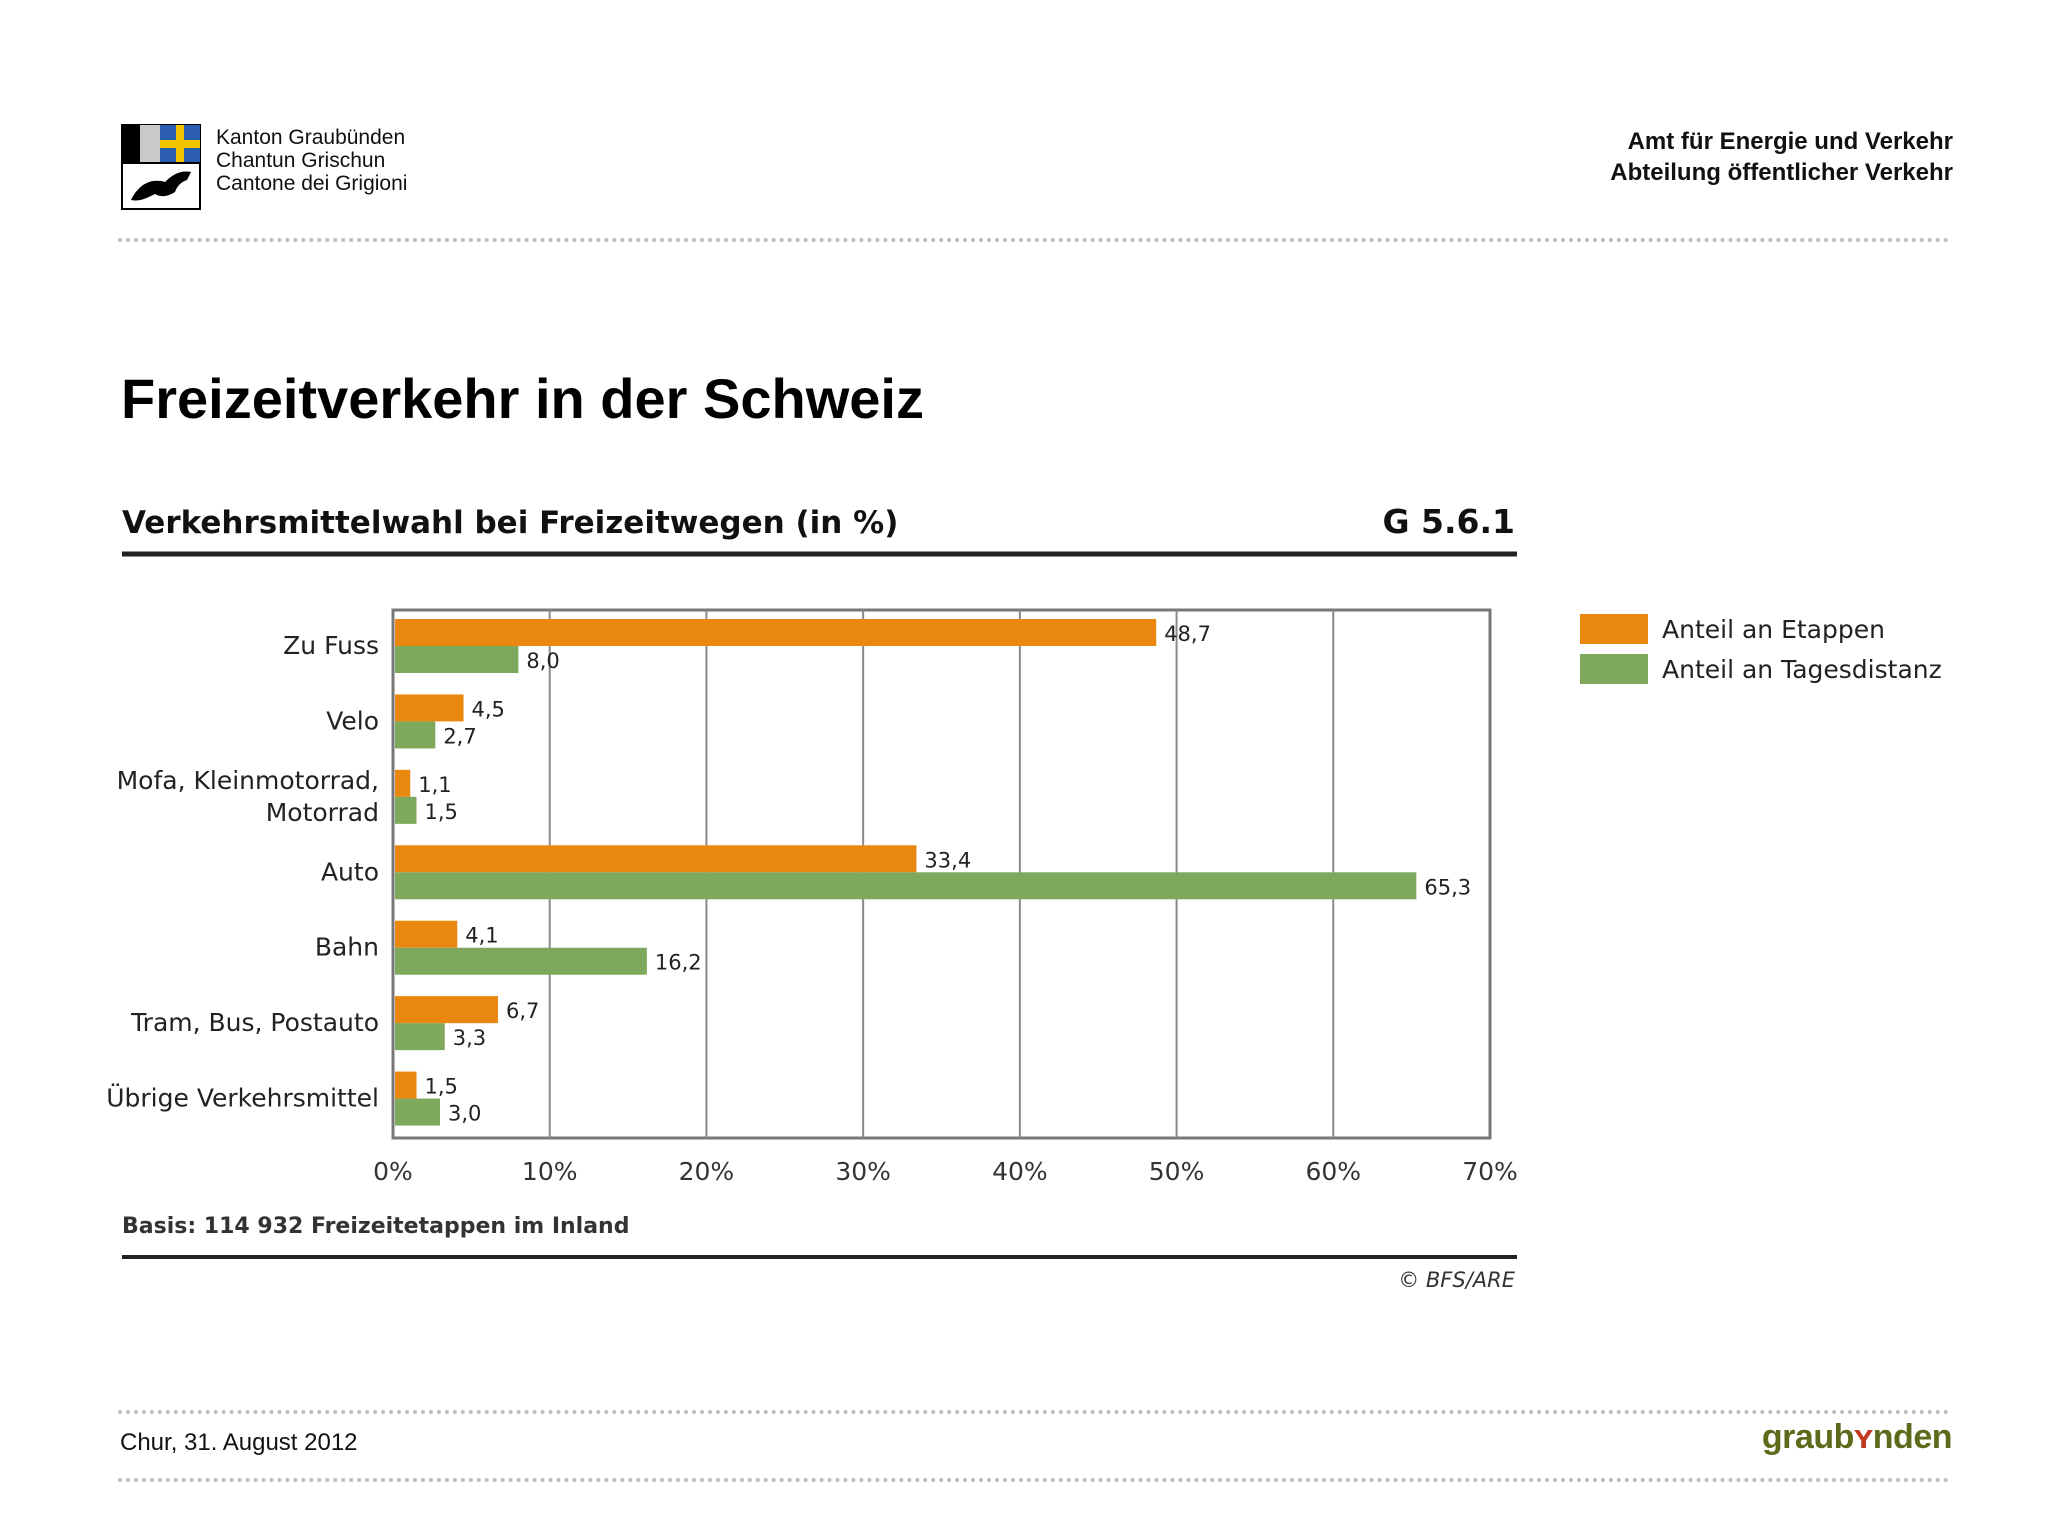 This screenshot has width=2048, height=1536. I want to click on canton-name-de: Kanton Graubünden, so click(311, 137).